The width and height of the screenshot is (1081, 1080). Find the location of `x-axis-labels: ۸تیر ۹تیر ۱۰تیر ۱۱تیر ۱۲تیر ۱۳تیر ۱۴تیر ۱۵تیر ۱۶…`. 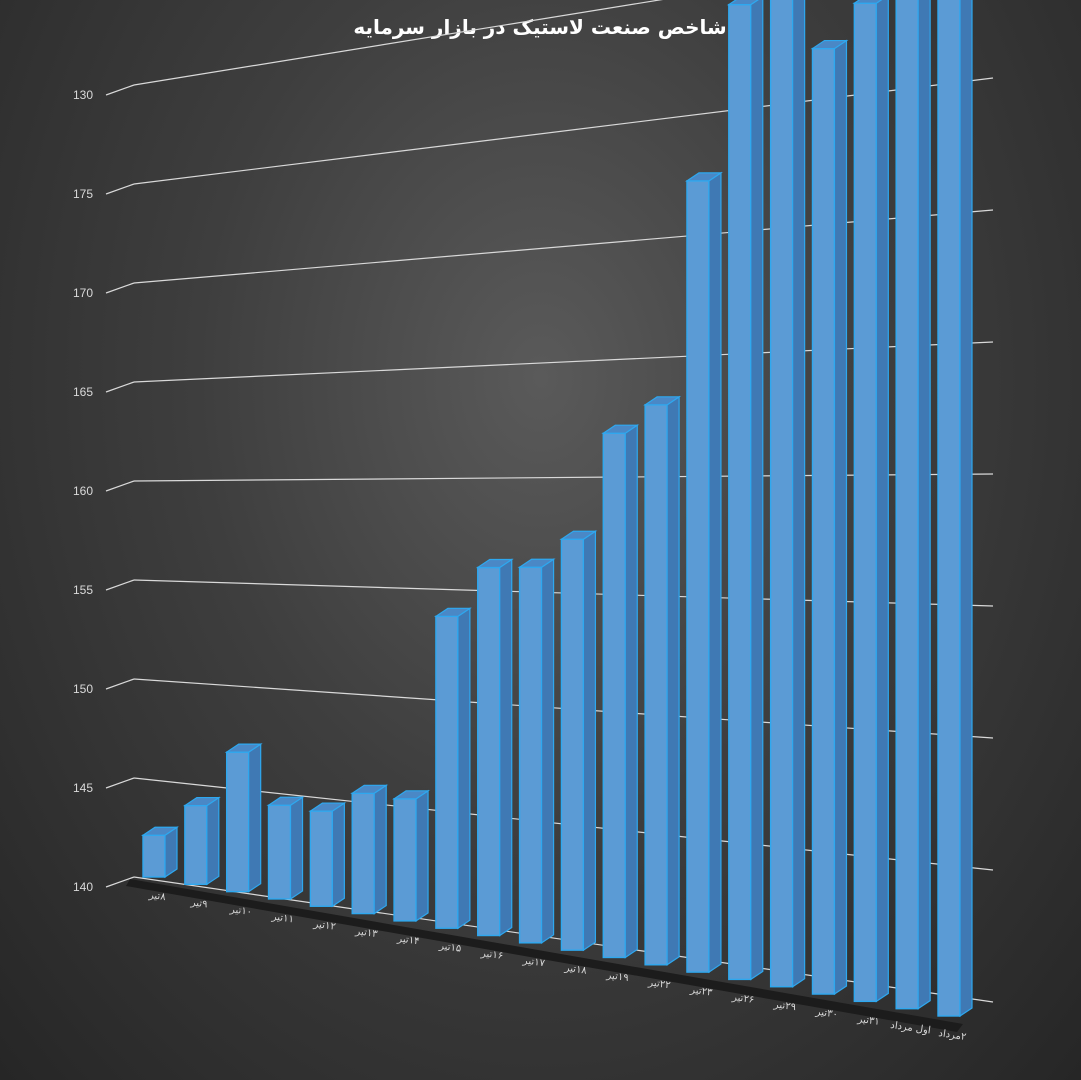

x-axis-labels: ۸تیر ۹تیر ۱۰تیر ۱۱تیر ۱۲تیر ۱۳تیر ۱۴تیر ۱۵تیر ۱۶… is located at coordinates (557, 966).